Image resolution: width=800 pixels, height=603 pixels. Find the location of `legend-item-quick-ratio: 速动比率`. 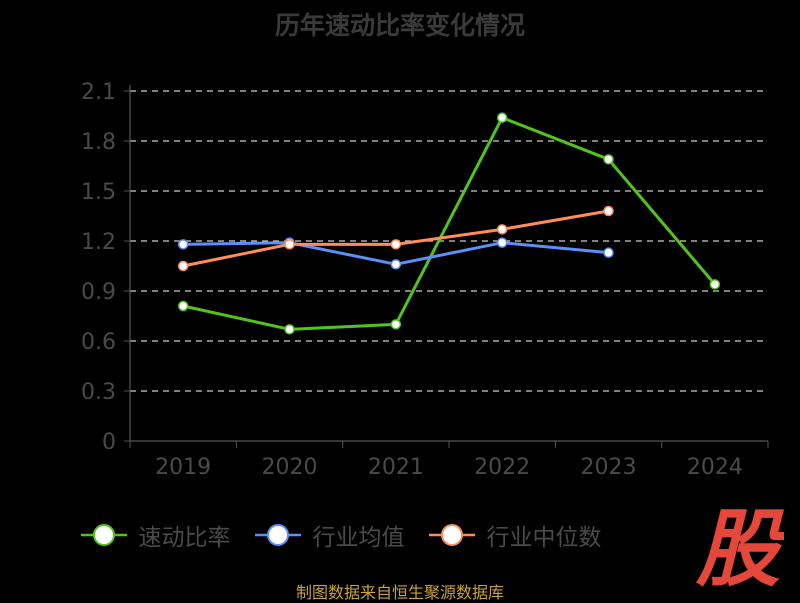

legend-item-quick-ratio: 速动比率 is located at coordinates (155, 535).